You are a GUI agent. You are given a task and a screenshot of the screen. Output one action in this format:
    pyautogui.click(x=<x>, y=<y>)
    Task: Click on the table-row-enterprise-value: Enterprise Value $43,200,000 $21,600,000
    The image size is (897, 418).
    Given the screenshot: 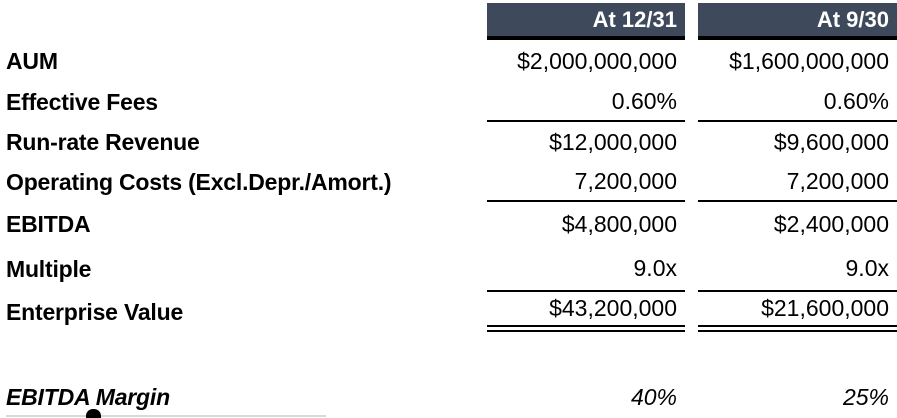 What is the action you would take?
    pyautogui.click(x=448, y=312)
    